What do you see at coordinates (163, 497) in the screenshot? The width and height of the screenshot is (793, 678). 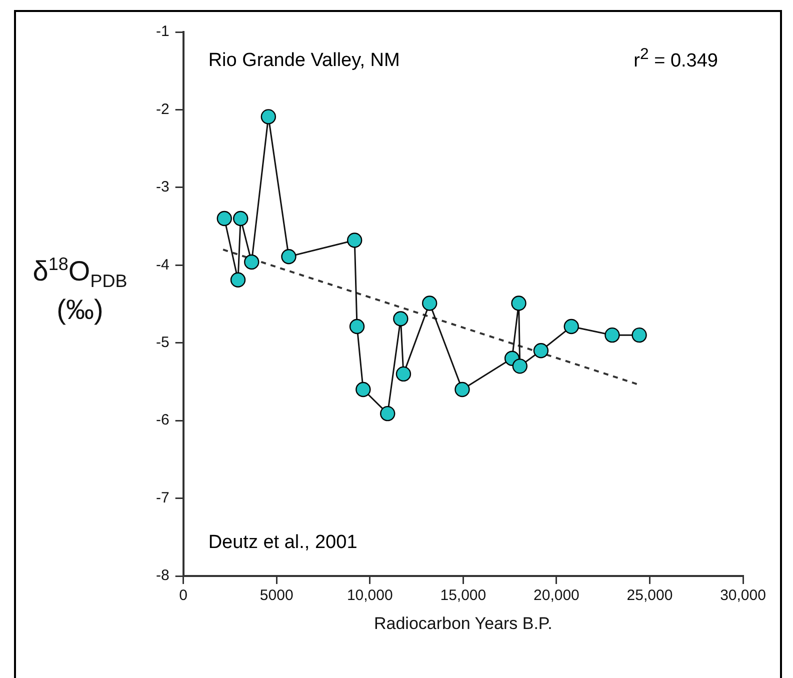 I see `y-tick-label: -7` at bounding box center [163, 497].